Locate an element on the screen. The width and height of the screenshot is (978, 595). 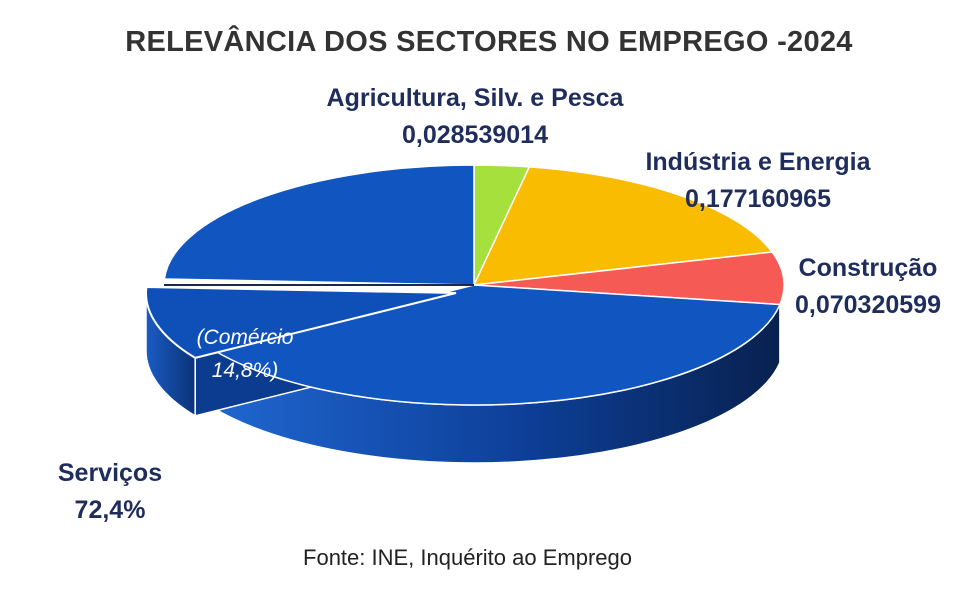
pie-slice-comercio is located at coordinates (301, 322).